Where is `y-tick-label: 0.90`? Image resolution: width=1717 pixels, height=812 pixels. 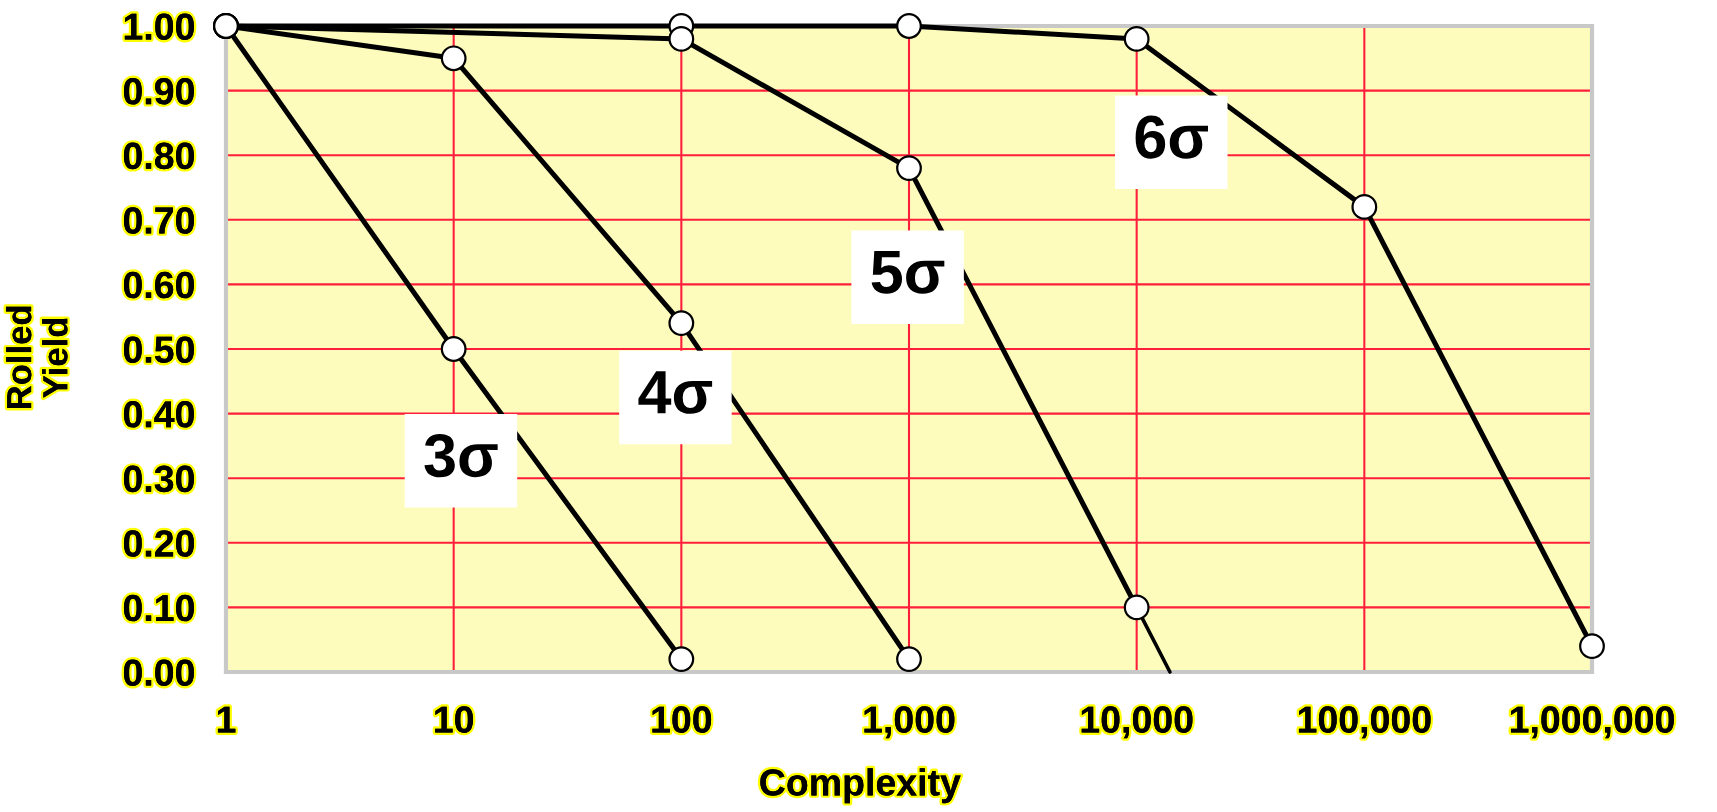
y-tick-label: 0.90 is located at coordinates (158, 91).